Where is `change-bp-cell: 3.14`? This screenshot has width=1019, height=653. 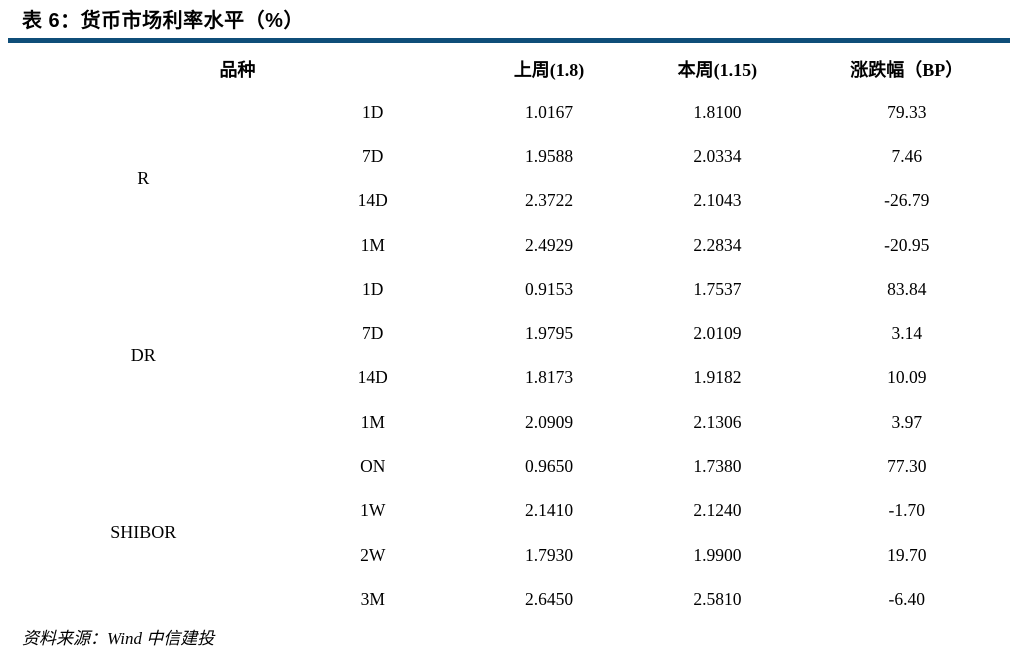
change-bp-cell: 3.14 is located at coordinates (907, 333).